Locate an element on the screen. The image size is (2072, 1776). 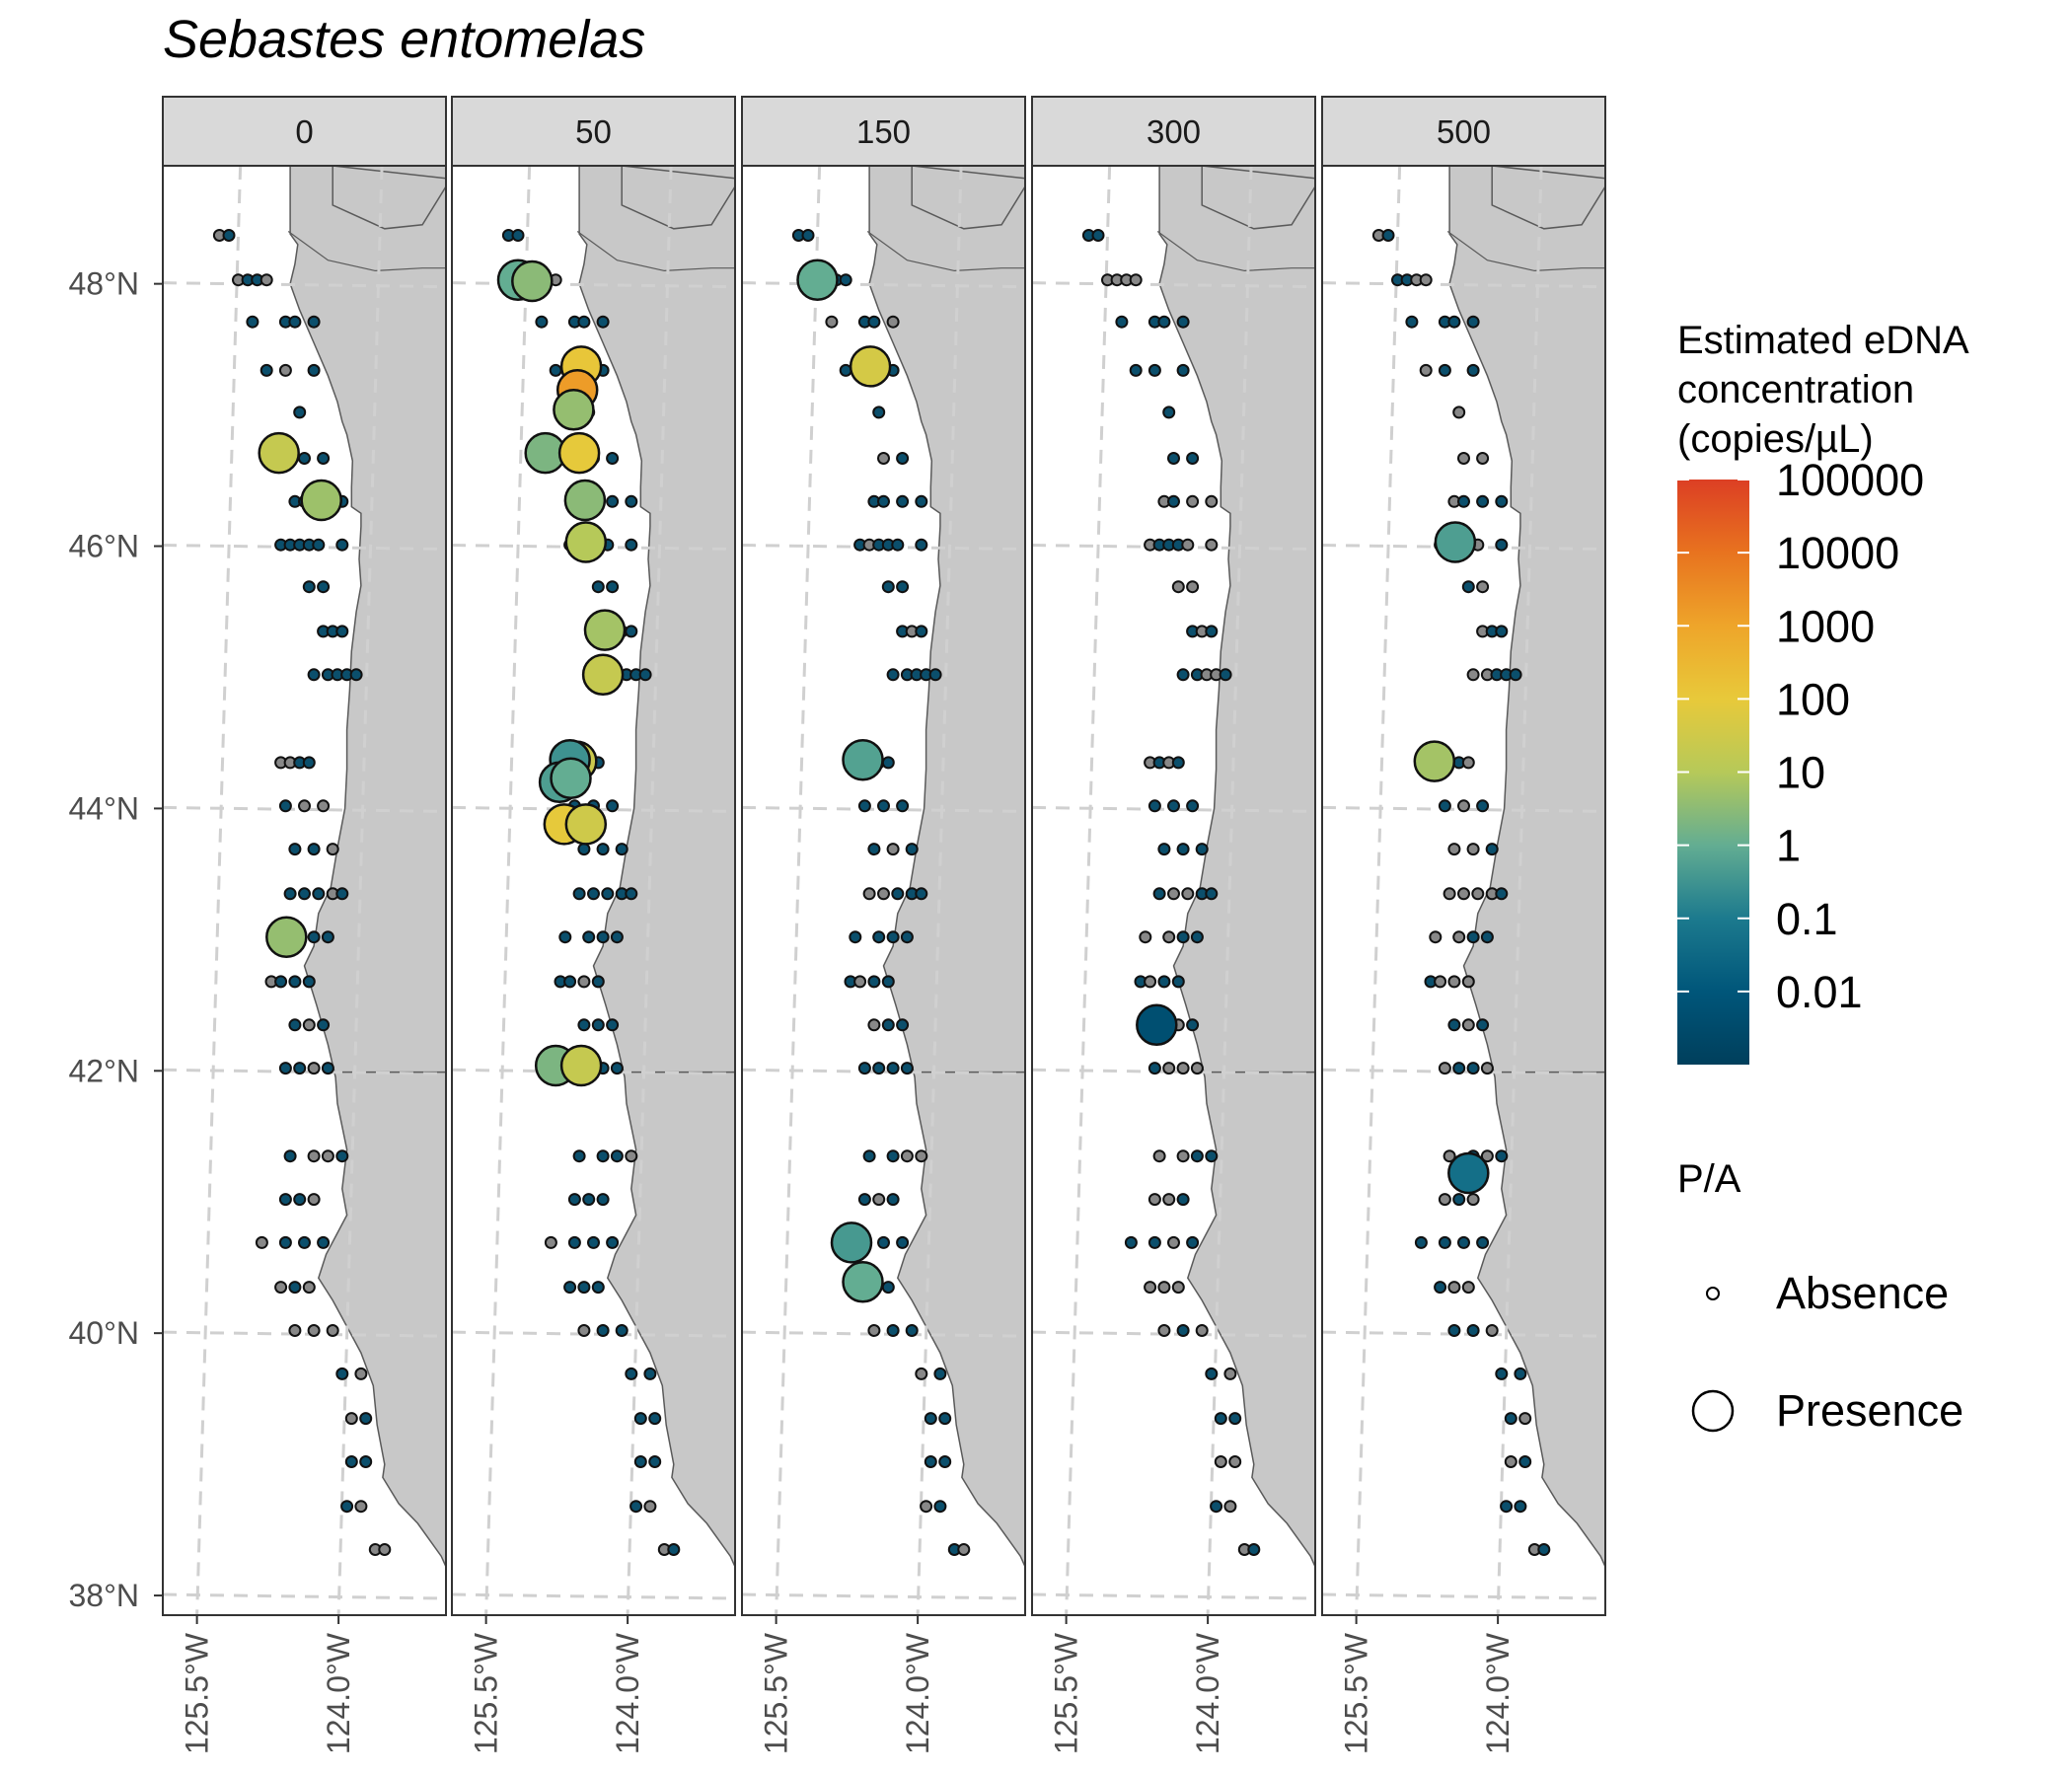
grid-line-lon is located at coordinates (508, 891).